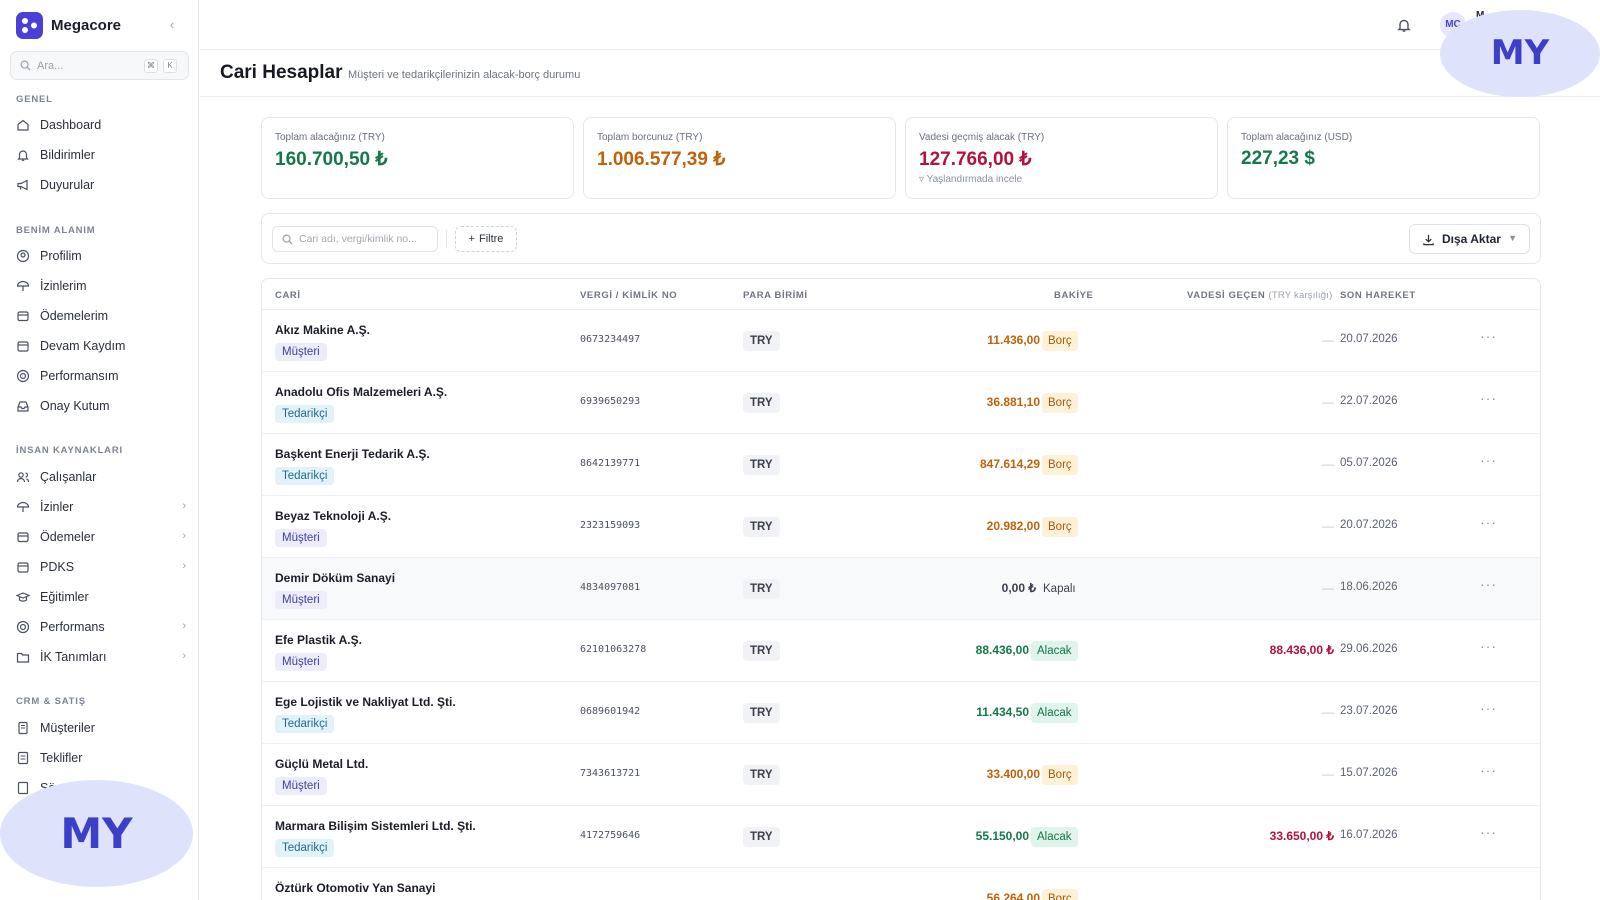  I want to click on column-header-last-activity: SON HAREKET, so click(1378, 295).